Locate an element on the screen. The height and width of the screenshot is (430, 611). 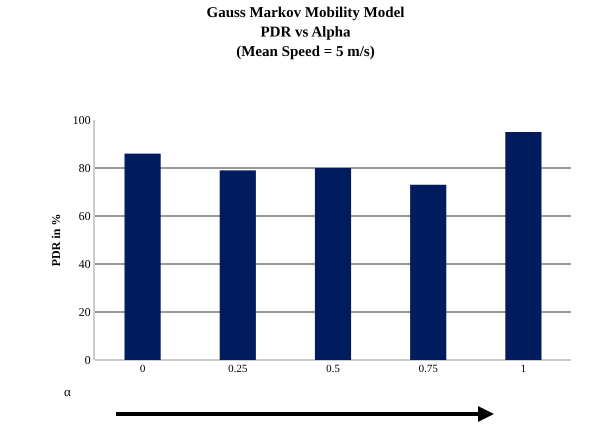
chart-title: Gauss Markov Mobility Model PDR vs Alpha (Mean Speed = 5 m/s) is located at coordinates (305, 32).